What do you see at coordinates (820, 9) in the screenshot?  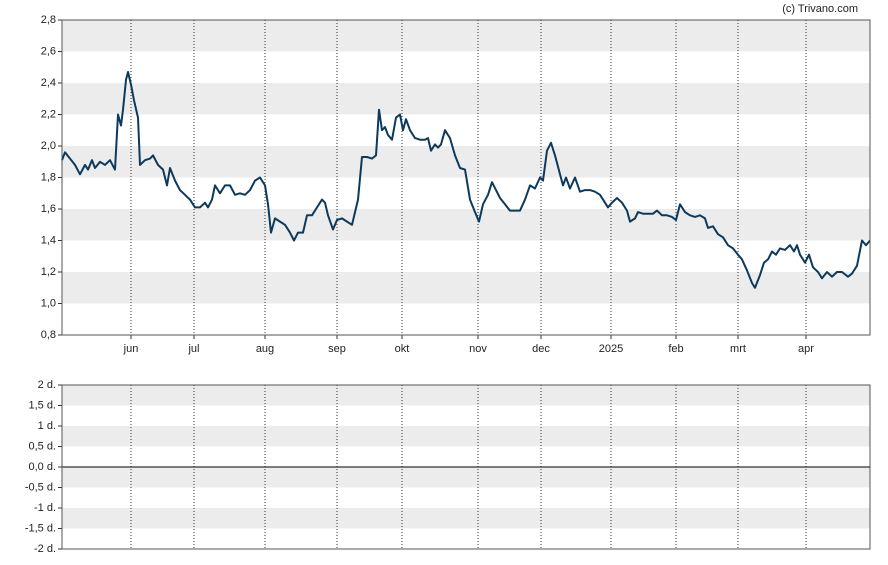 I see `source: (c) Trivano.com` at bounding box center [820, 9].